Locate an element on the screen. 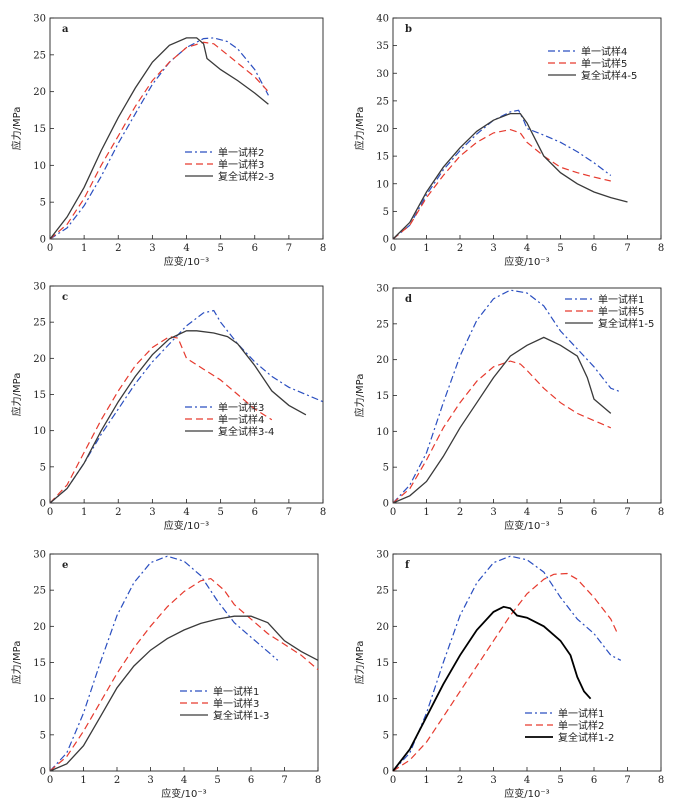 The image size is (696, 811). legend-entry: 复全试样4-5 is located at coordinates (609, 75).